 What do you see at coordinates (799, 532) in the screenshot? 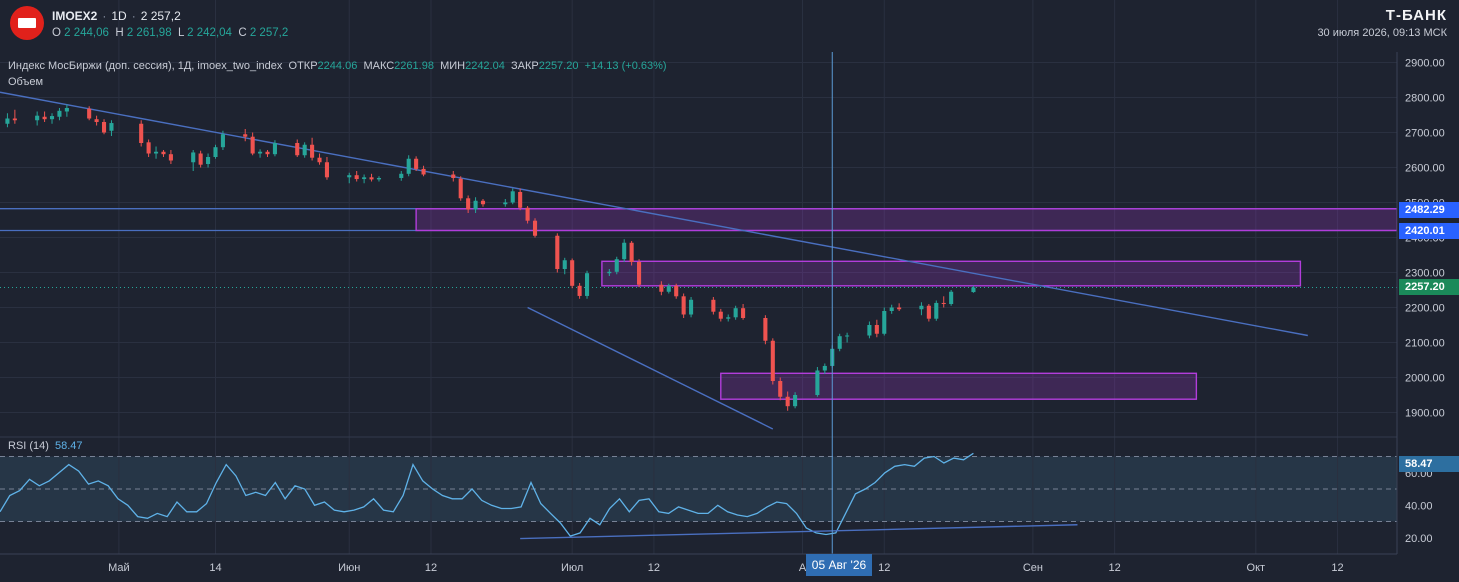
I see `rsi-trendline` at bounding box center [799, 532].